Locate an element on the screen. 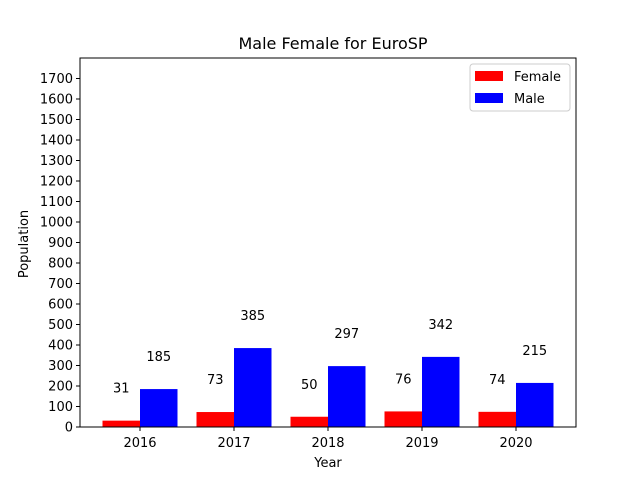  data-label-male-2017: 385 is located at coordinates (252, 316).